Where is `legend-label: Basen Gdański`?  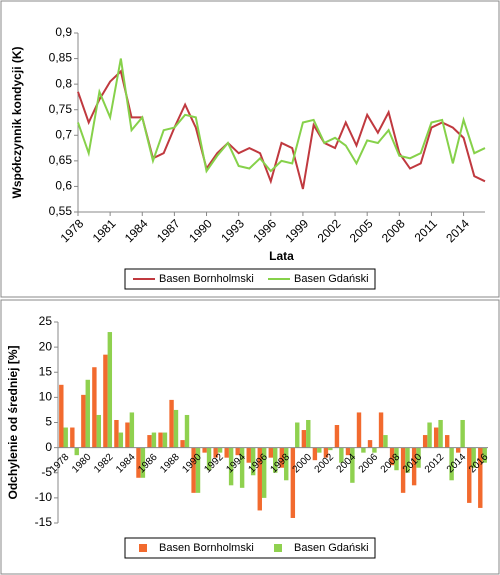 legend-label: Basen Gdański is located at coordinates (331, 279).